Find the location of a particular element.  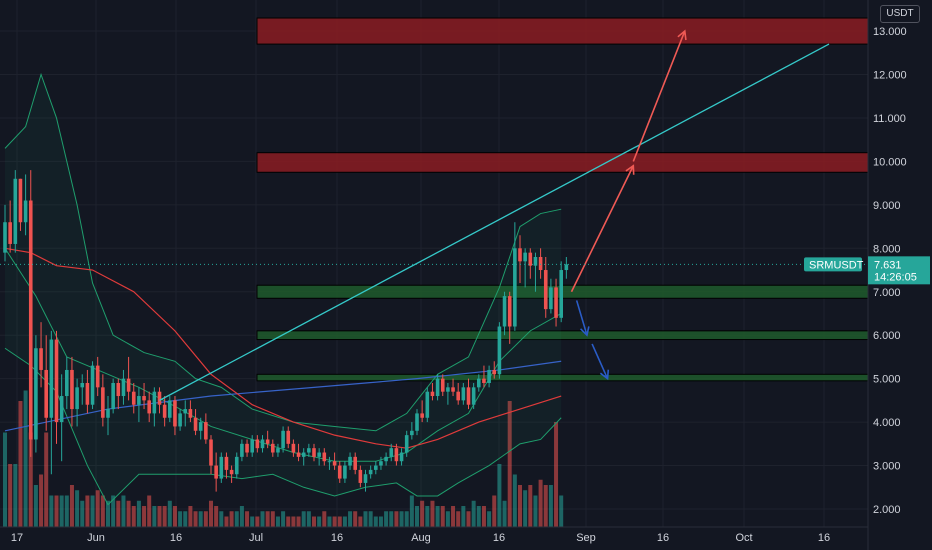

y-tick-label: 13.000 is located at coordinates (890, 32).